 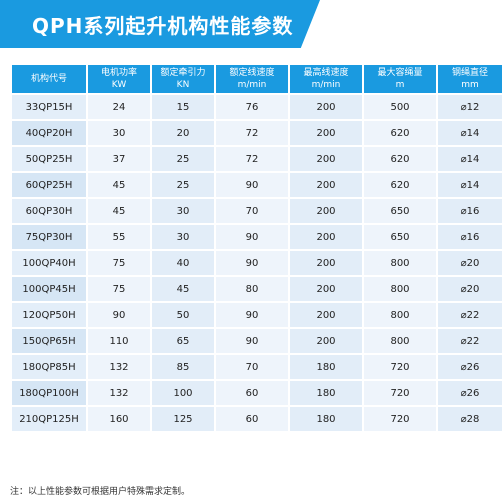 What do you see at coordinates (257, 315) in the screenshot?
I see `table-row: 120QP50H 90 50 90 200 800 ⌀22` at bounding box center [257, 315].